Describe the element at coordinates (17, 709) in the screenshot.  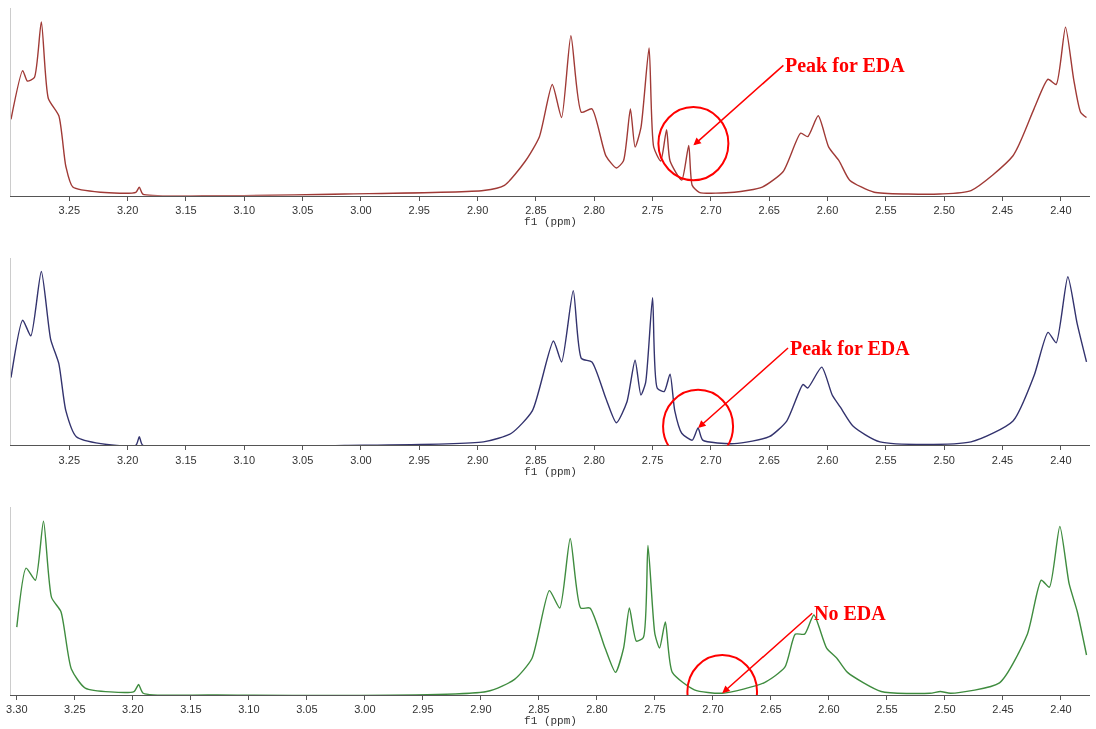
I see `x-tick-label: 3.30` at that location.